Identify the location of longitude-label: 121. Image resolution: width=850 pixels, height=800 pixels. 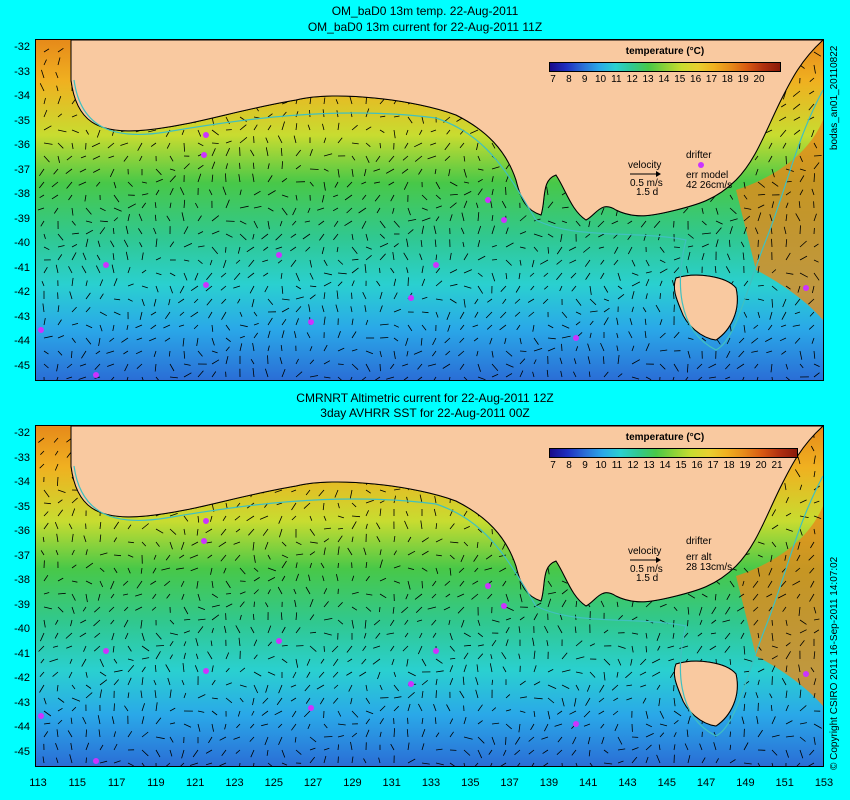
(195, 783).